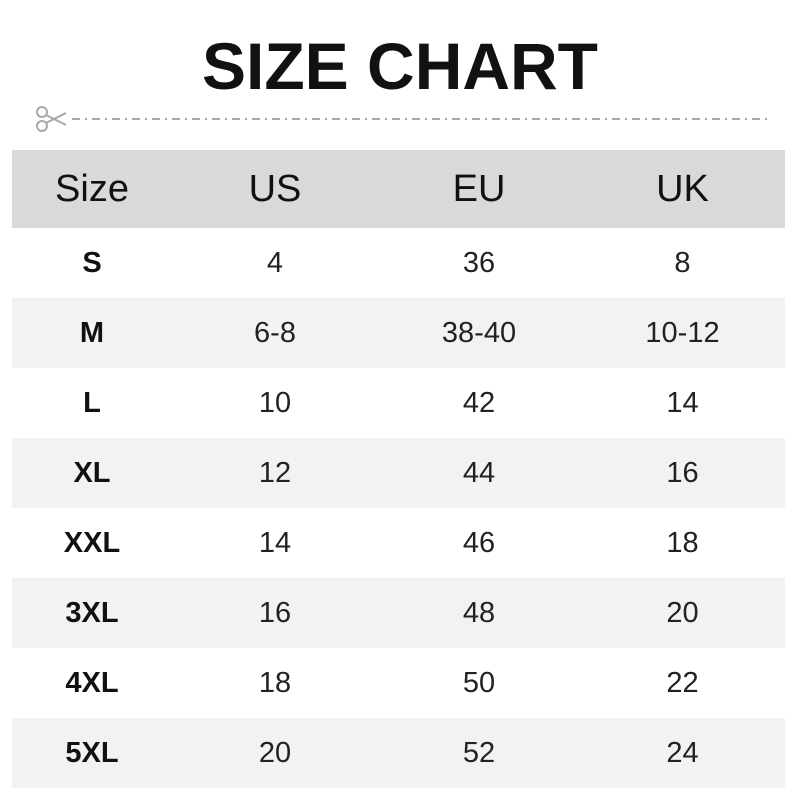  I want to click on table-cell: 22, so click(682, 682).